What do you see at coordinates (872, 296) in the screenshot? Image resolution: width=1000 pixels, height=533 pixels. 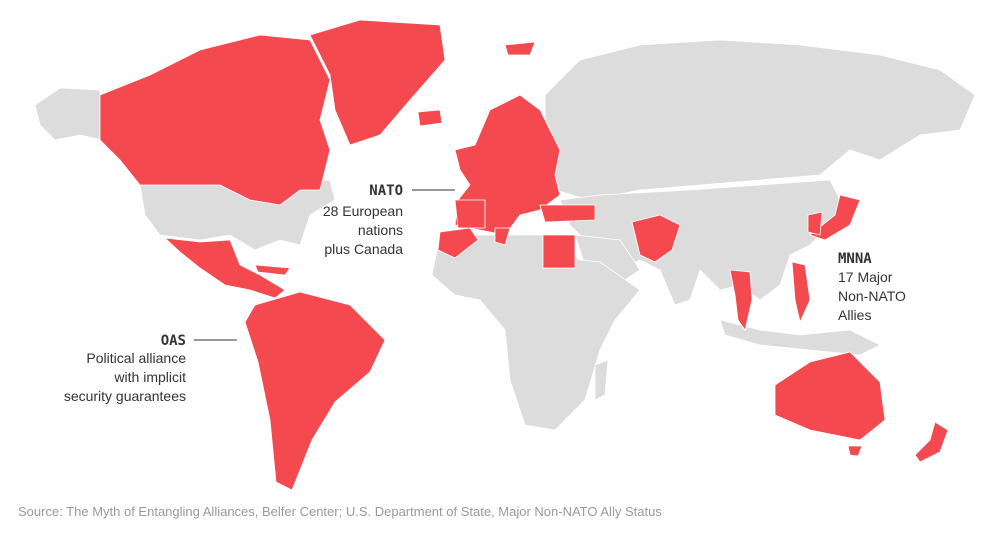 I see `annotation-line: Non-NATO` at bounding box center [872, 296].